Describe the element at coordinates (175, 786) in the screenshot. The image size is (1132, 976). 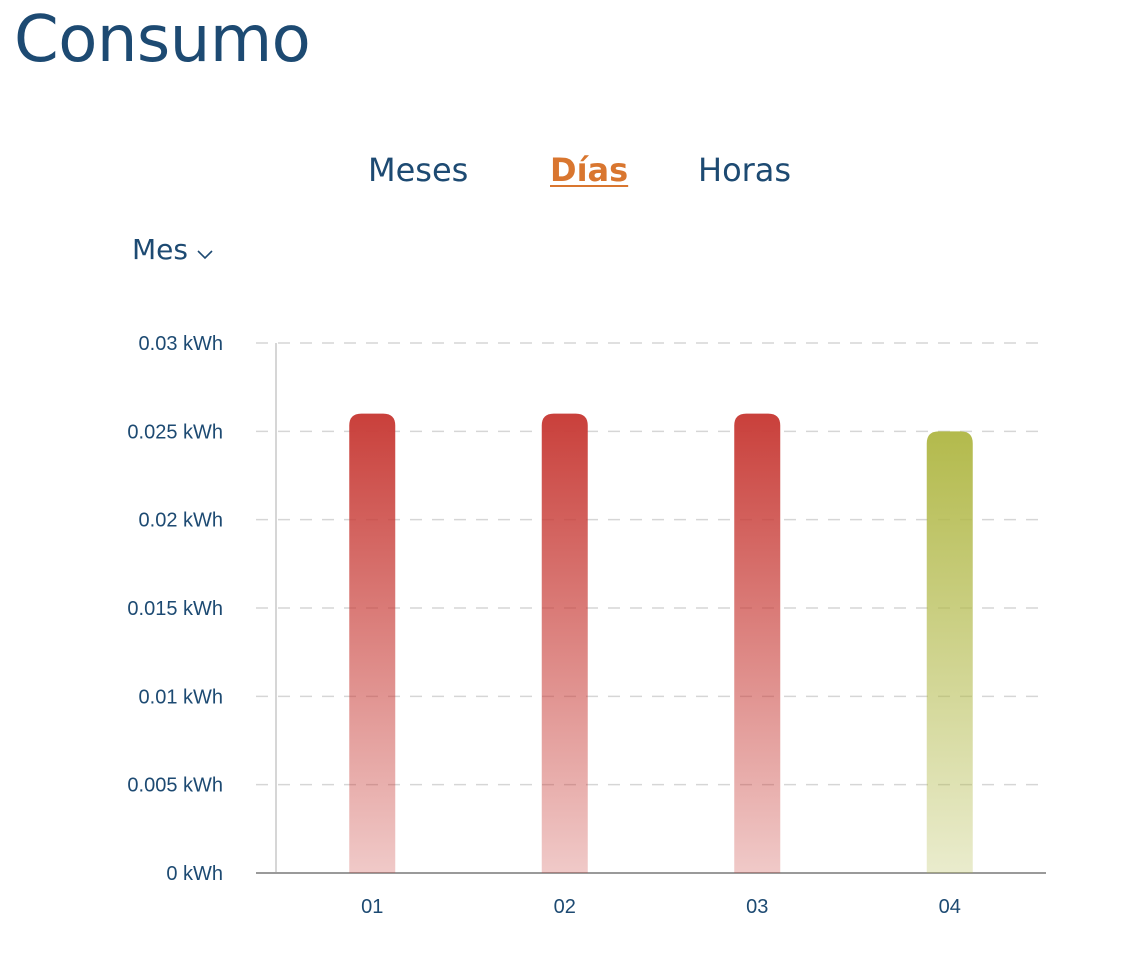
I see `y-tick-label: 0.005 kWh` at that location.